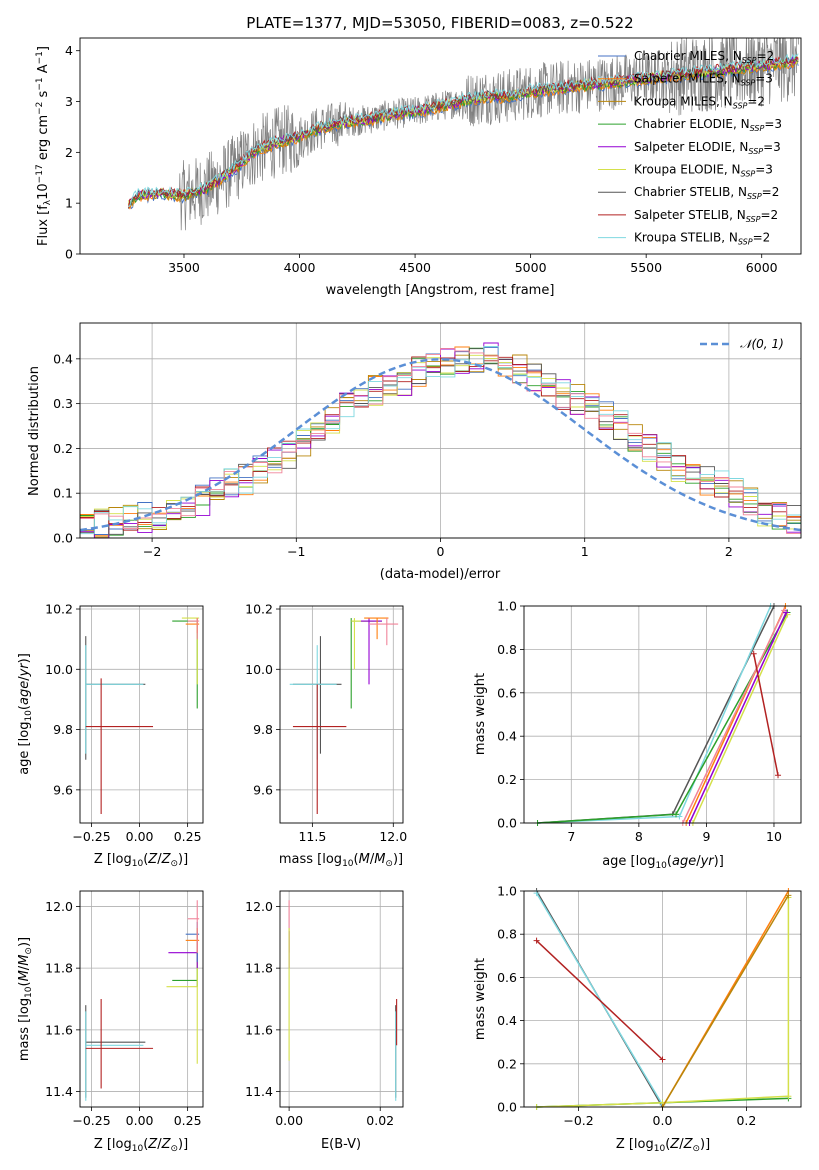 The width and height of the screenshot is (819, 1170). What do you see at coordinates (141, 1145) in the screenshot?
I see `z-mass-xlabel: Z [log10(Z/Z⊙)]` at bounding box center [141, 1145].